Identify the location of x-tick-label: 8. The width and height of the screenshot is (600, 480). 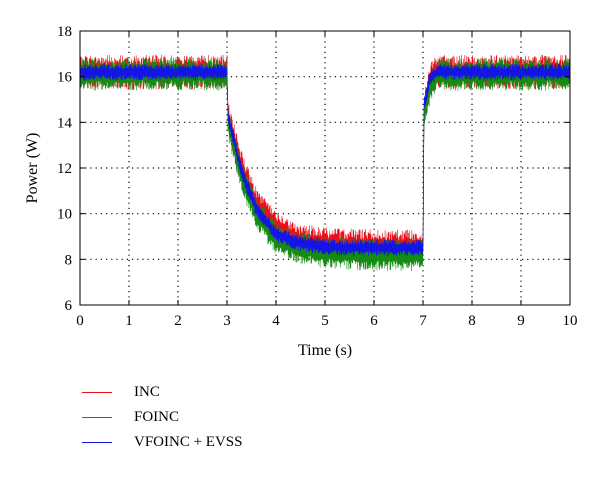
(472, 321).